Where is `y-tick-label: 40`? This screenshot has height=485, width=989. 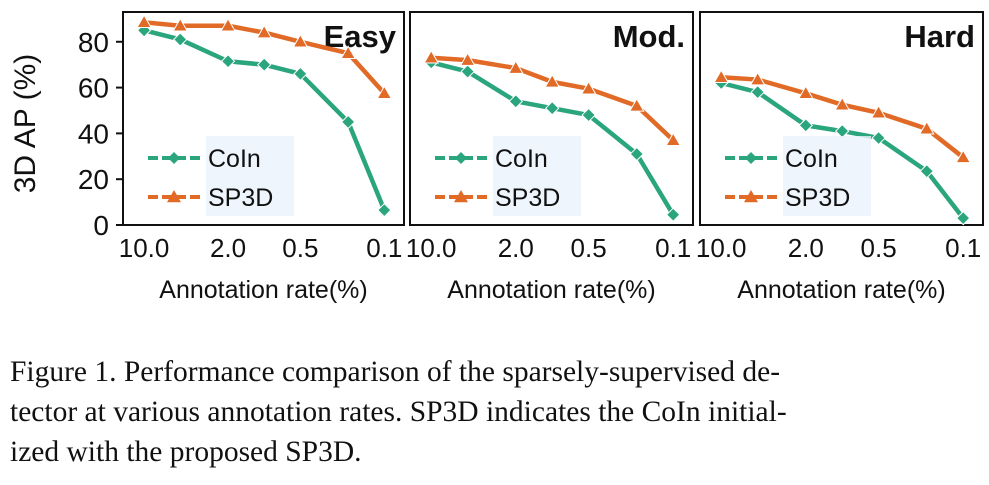
y-tick-label: 40 is located at coordinates (93, 133).